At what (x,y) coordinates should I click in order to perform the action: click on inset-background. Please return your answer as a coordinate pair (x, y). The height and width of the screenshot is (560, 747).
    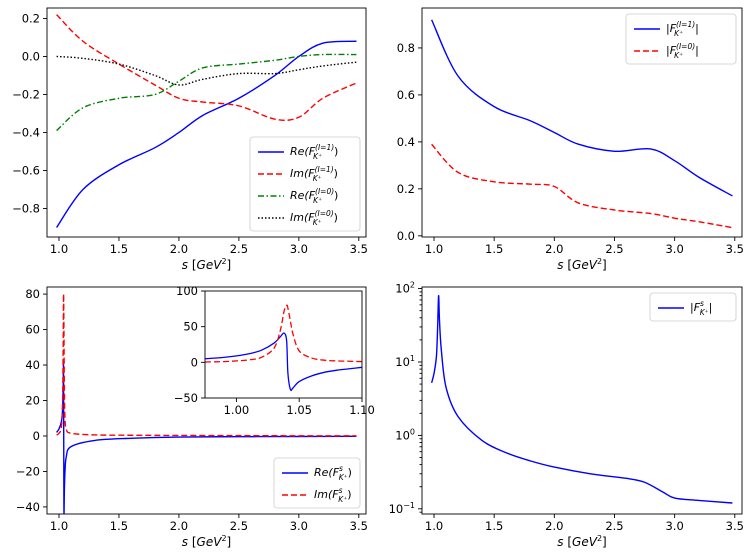
    Looking at the image, I should click on (283, 344).